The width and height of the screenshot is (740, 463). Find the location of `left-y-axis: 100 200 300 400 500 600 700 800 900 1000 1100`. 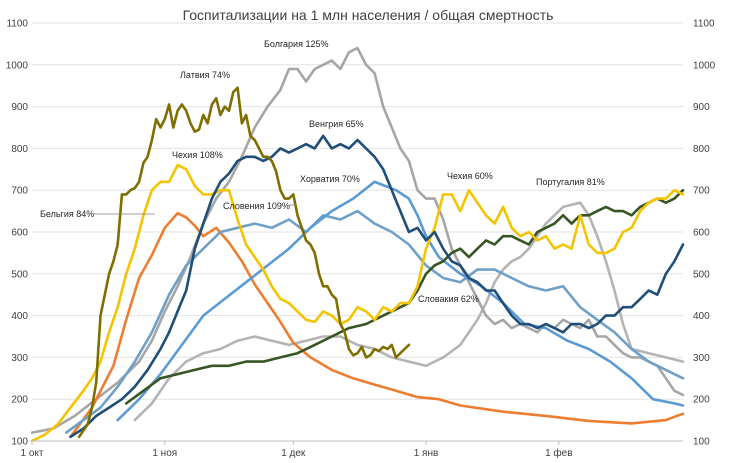

left-y-axis: 100 200 300 400 500 600 700 800 900 1000 1100 is located at coordinates (17, 233).